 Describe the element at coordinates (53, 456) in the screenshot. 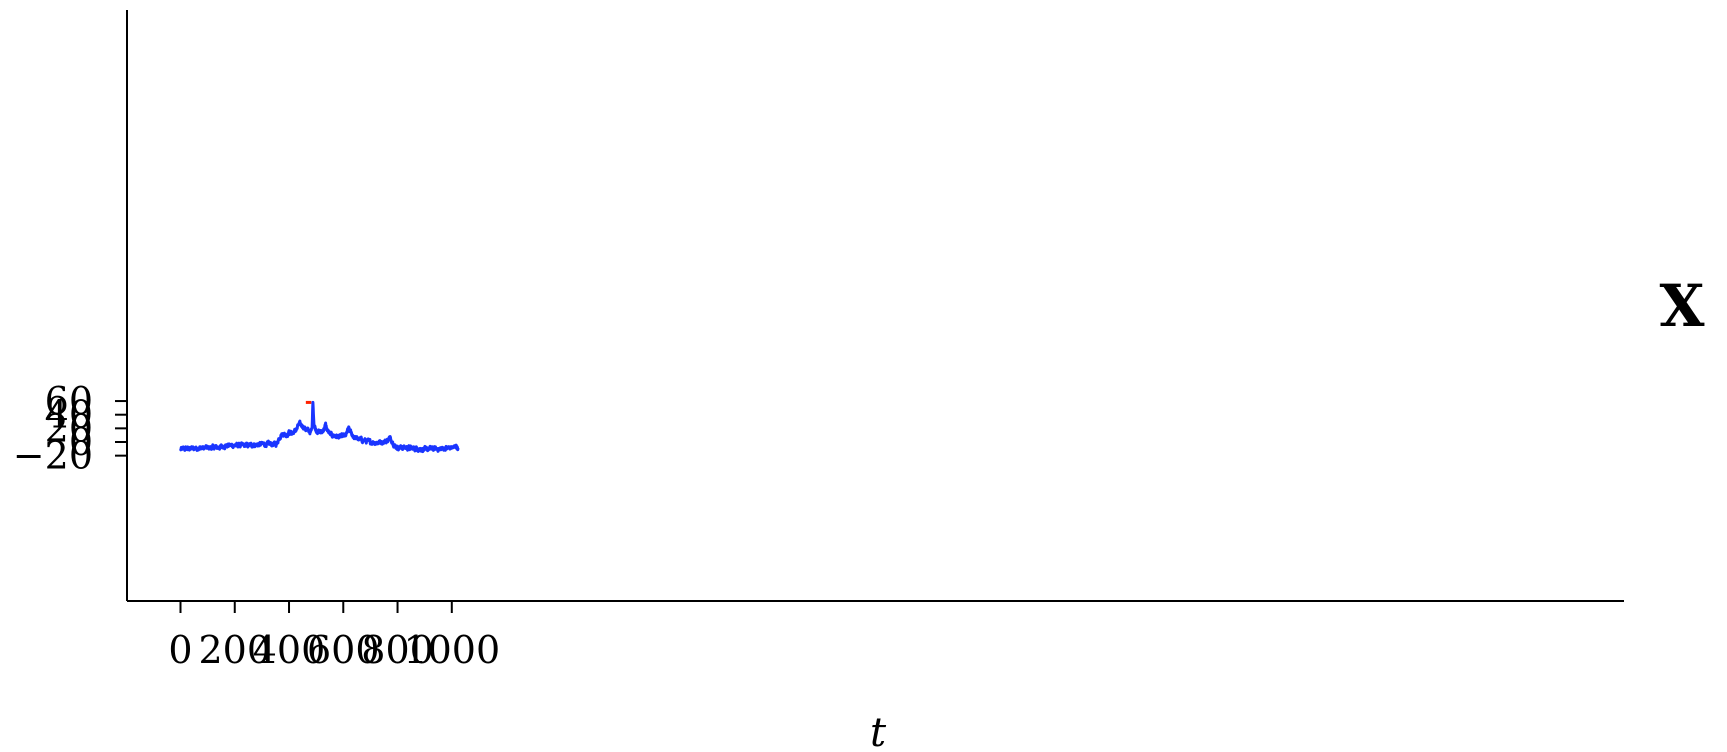

I see `y-tick-label: −20` at that location.